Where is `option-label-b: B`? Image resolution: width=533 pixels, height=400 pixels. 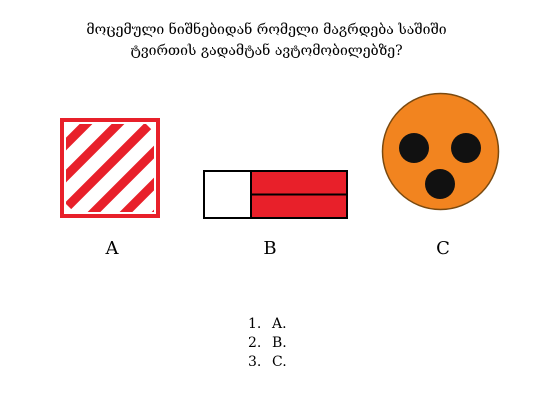
option-label-b: B is located at coordinates (270, 248).